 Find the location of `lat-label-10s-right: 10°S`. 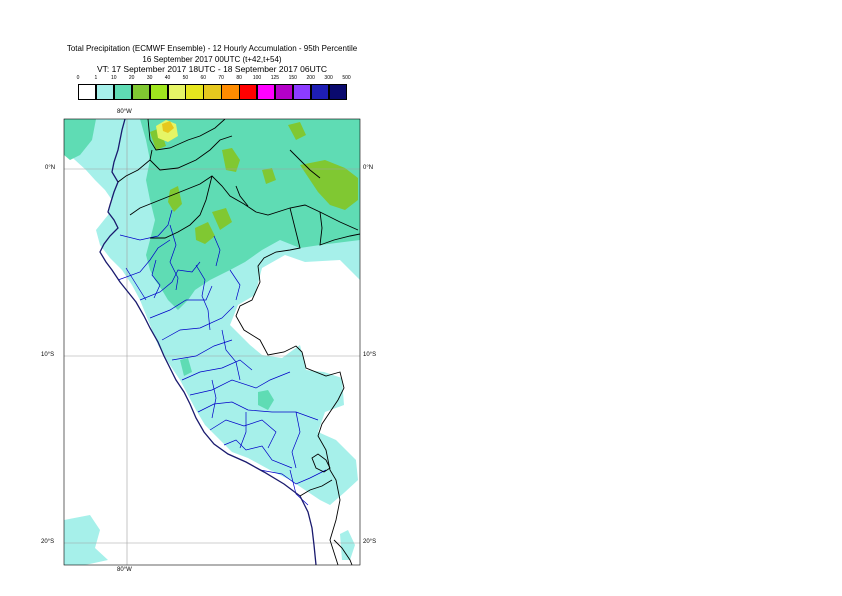

lat-label-10s-right: 10°S is located at coordinates (370, 355).